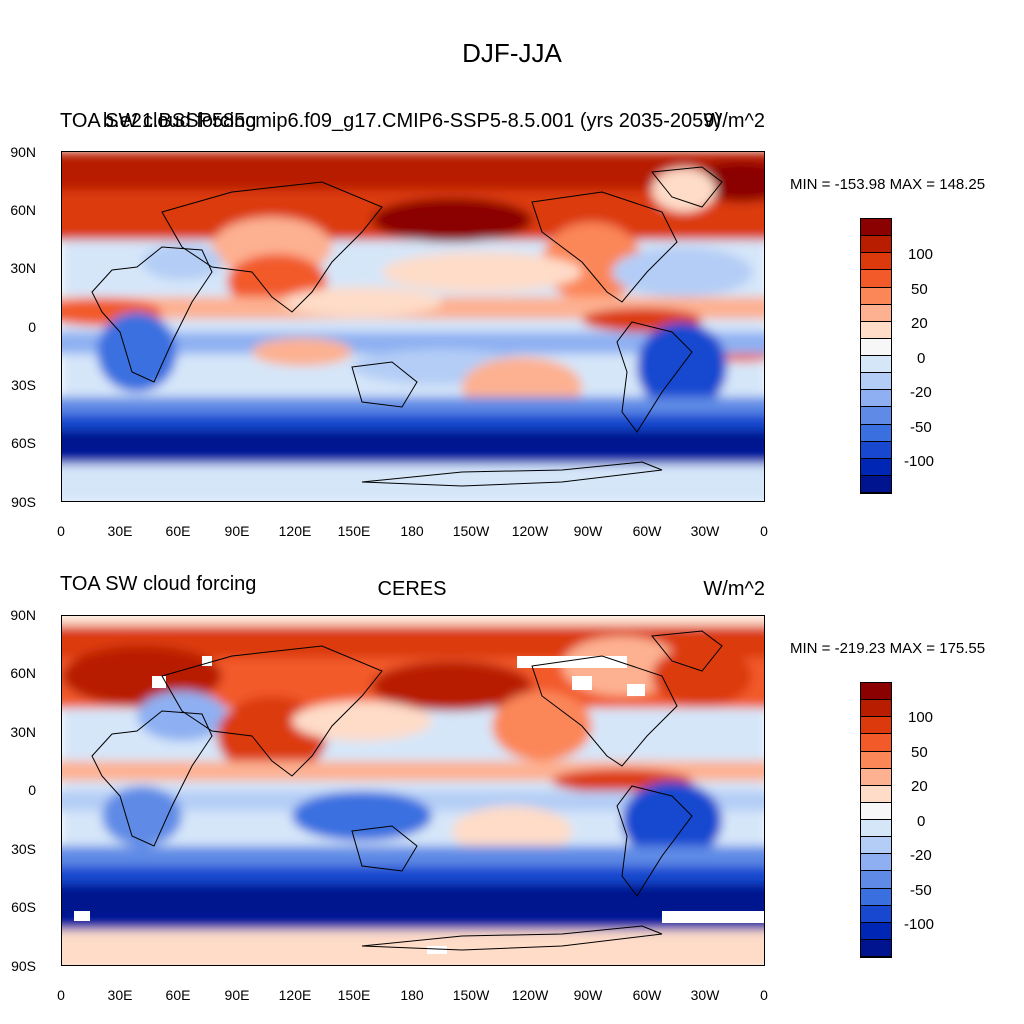 The height and width of the screenshot is (1024, 1024). What do you see at coordinates (919, 461) in the screenshot?
I see `panel-1-colorbar-label: -100` at bounding box center [919, 461].